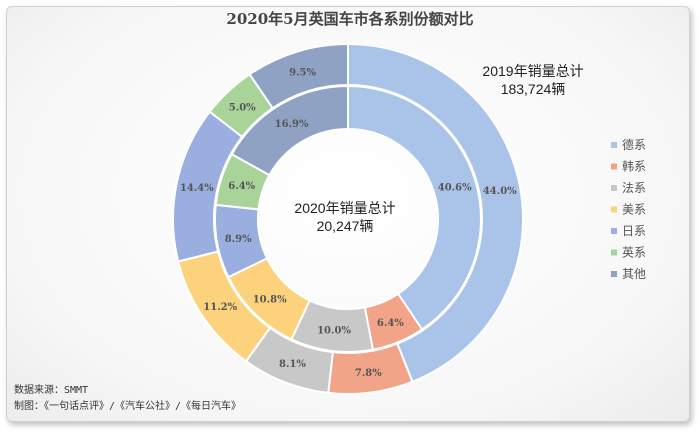 This screenshot has width=700, height=432. I want to click on inner-label-1: 6.4%, so click(390, 323).